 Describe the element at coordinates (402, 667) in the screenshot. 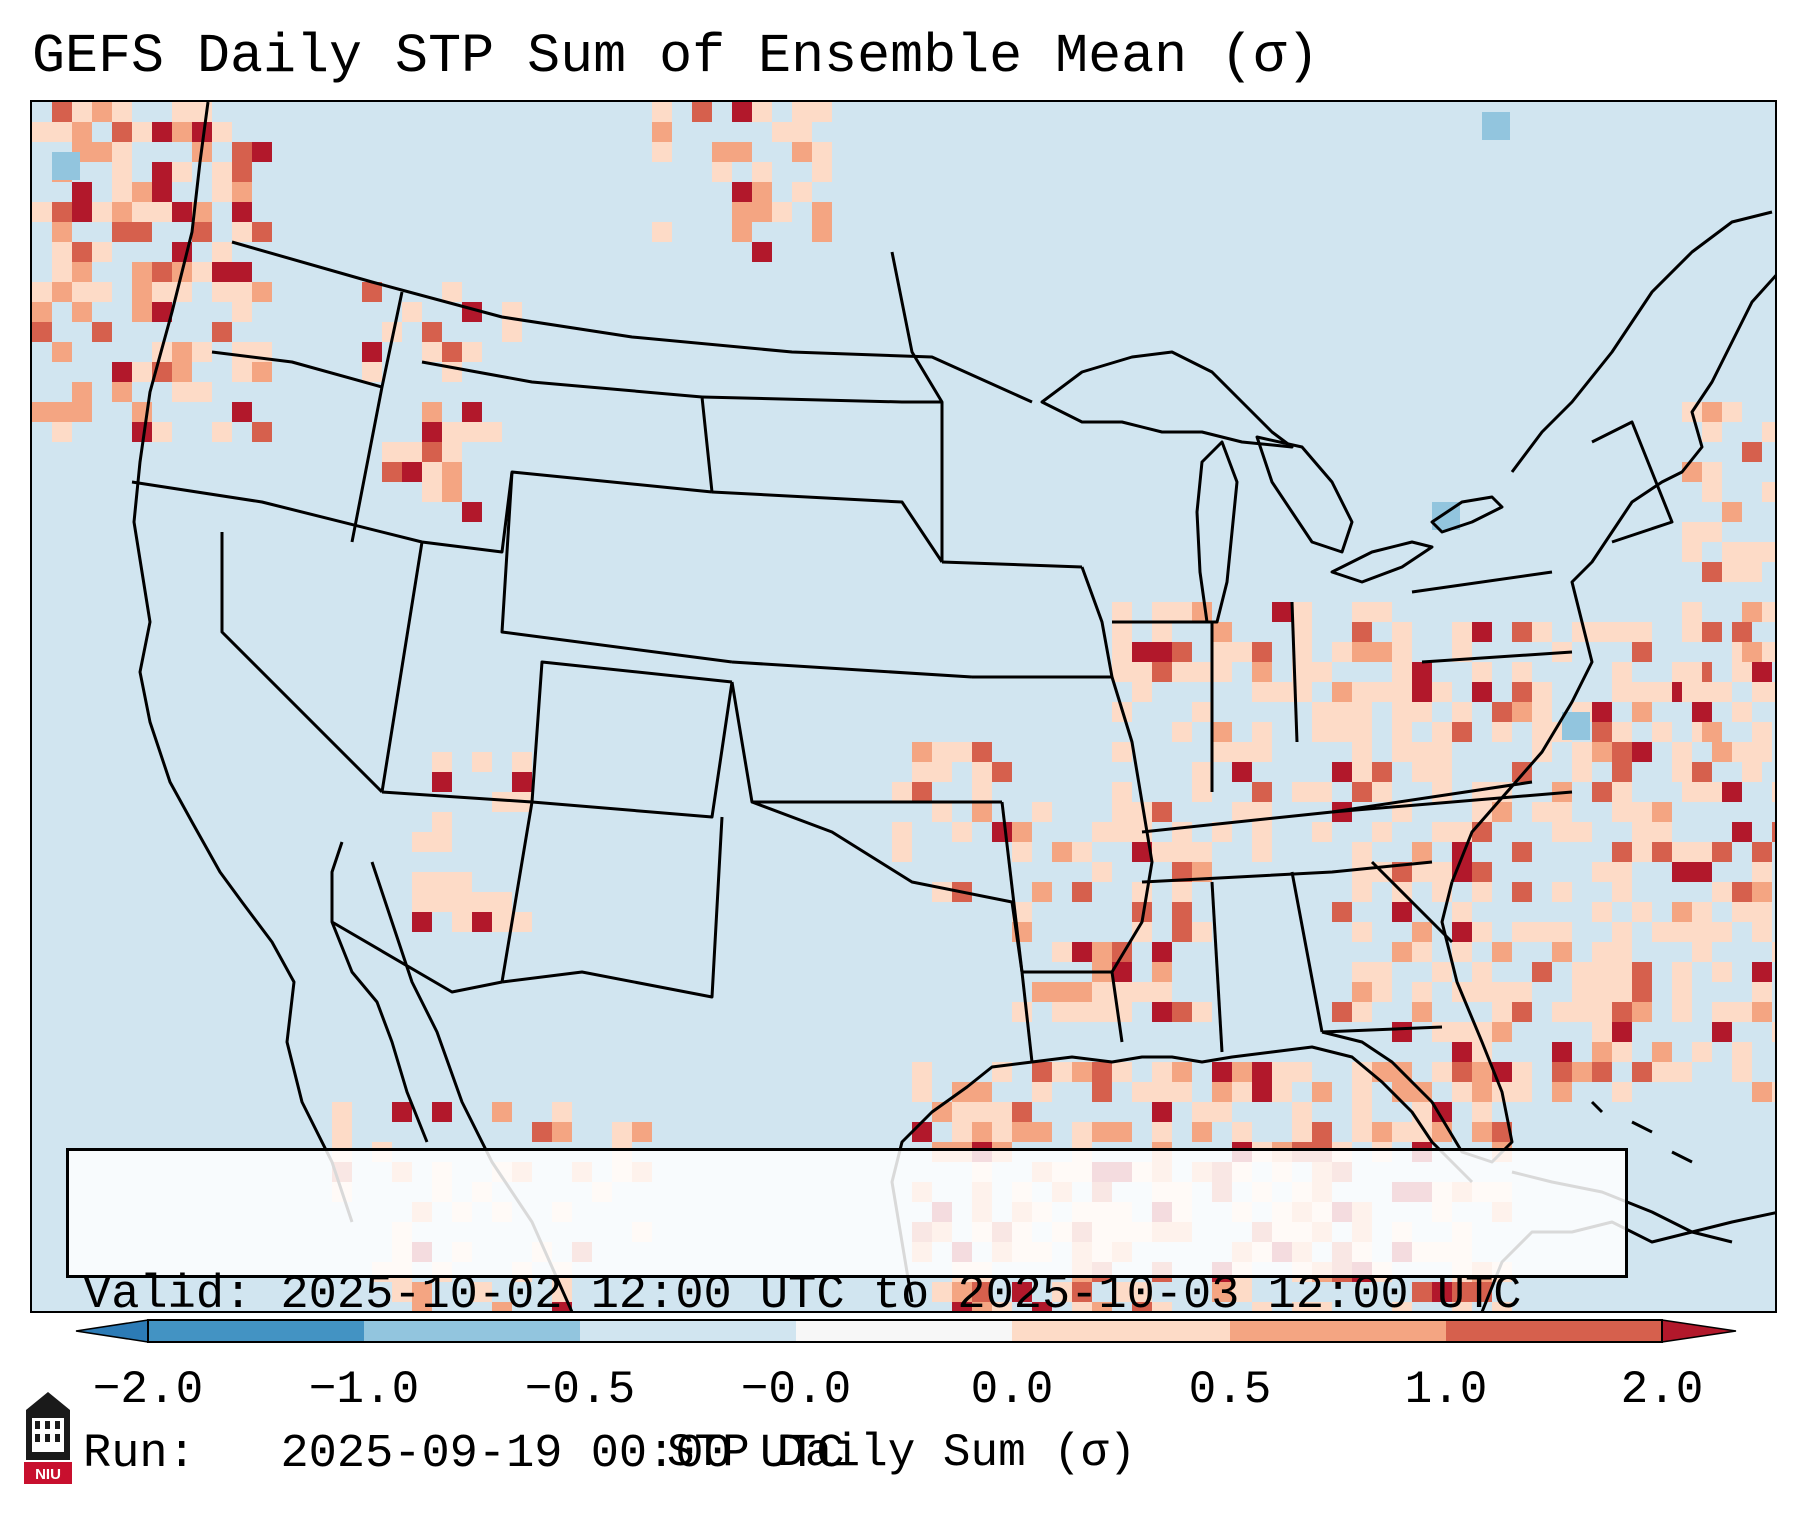

I see `border-nv-ut` at that location.